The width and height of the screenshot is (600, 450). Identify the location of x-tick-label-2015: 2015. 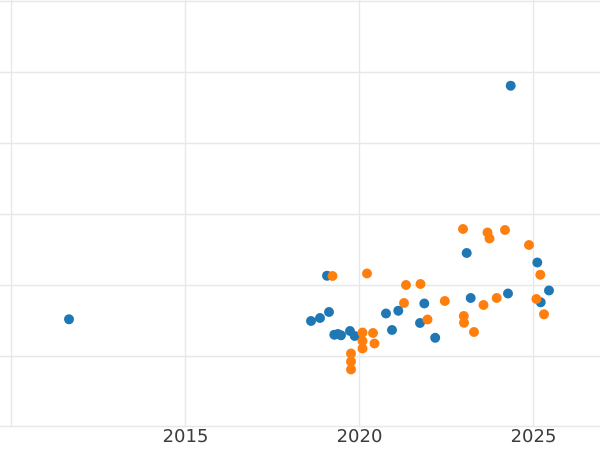
(185, 436).